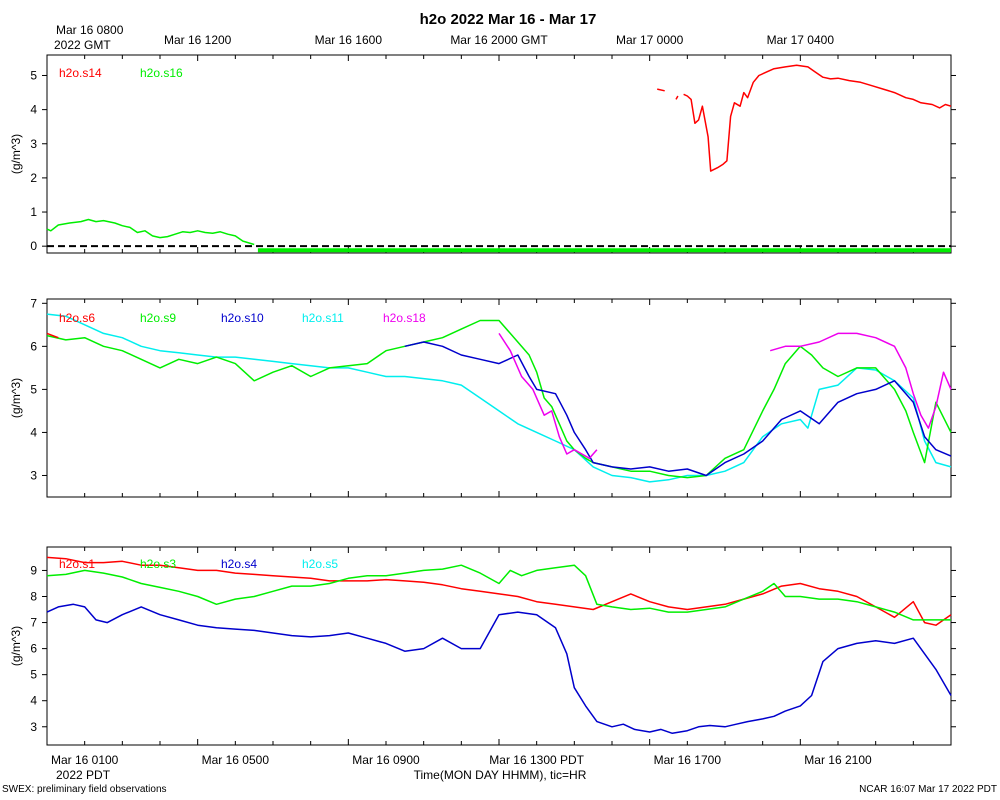 The height and width of the screenshot is (800, 1000). What do you see at coordinates (33, 597) in the screenshot?
I see `y-tick-label: 8` at bounding box center [33, 597].